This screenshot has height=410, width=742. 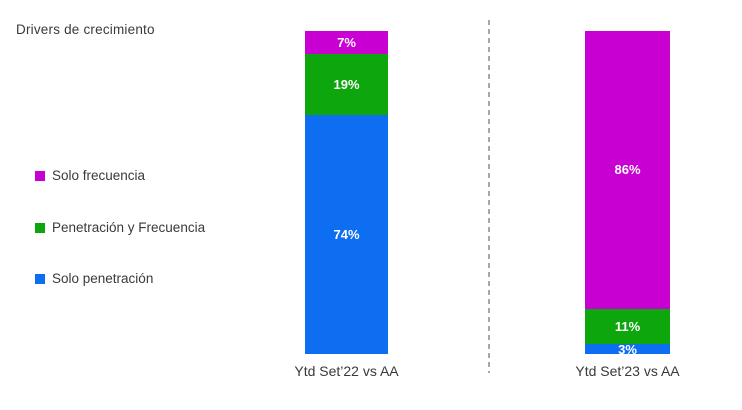 I want to click on bar-segment-penetraci-n-y-frecuencia: 11%, so click(x=627, y=326).